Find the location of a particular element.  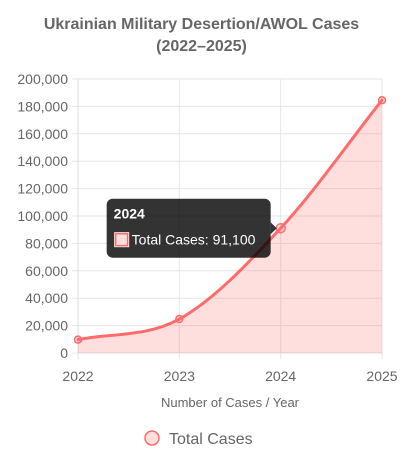

legend-marker is located at coordinates (152, 438).